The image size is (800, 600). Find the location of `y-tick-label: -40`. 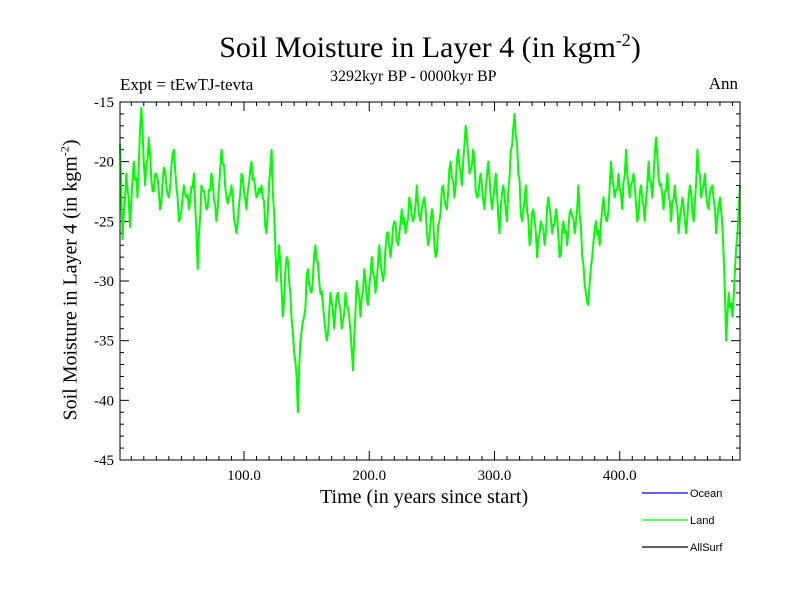

y-tick-label: -40 is located at coordinates (104, 401).